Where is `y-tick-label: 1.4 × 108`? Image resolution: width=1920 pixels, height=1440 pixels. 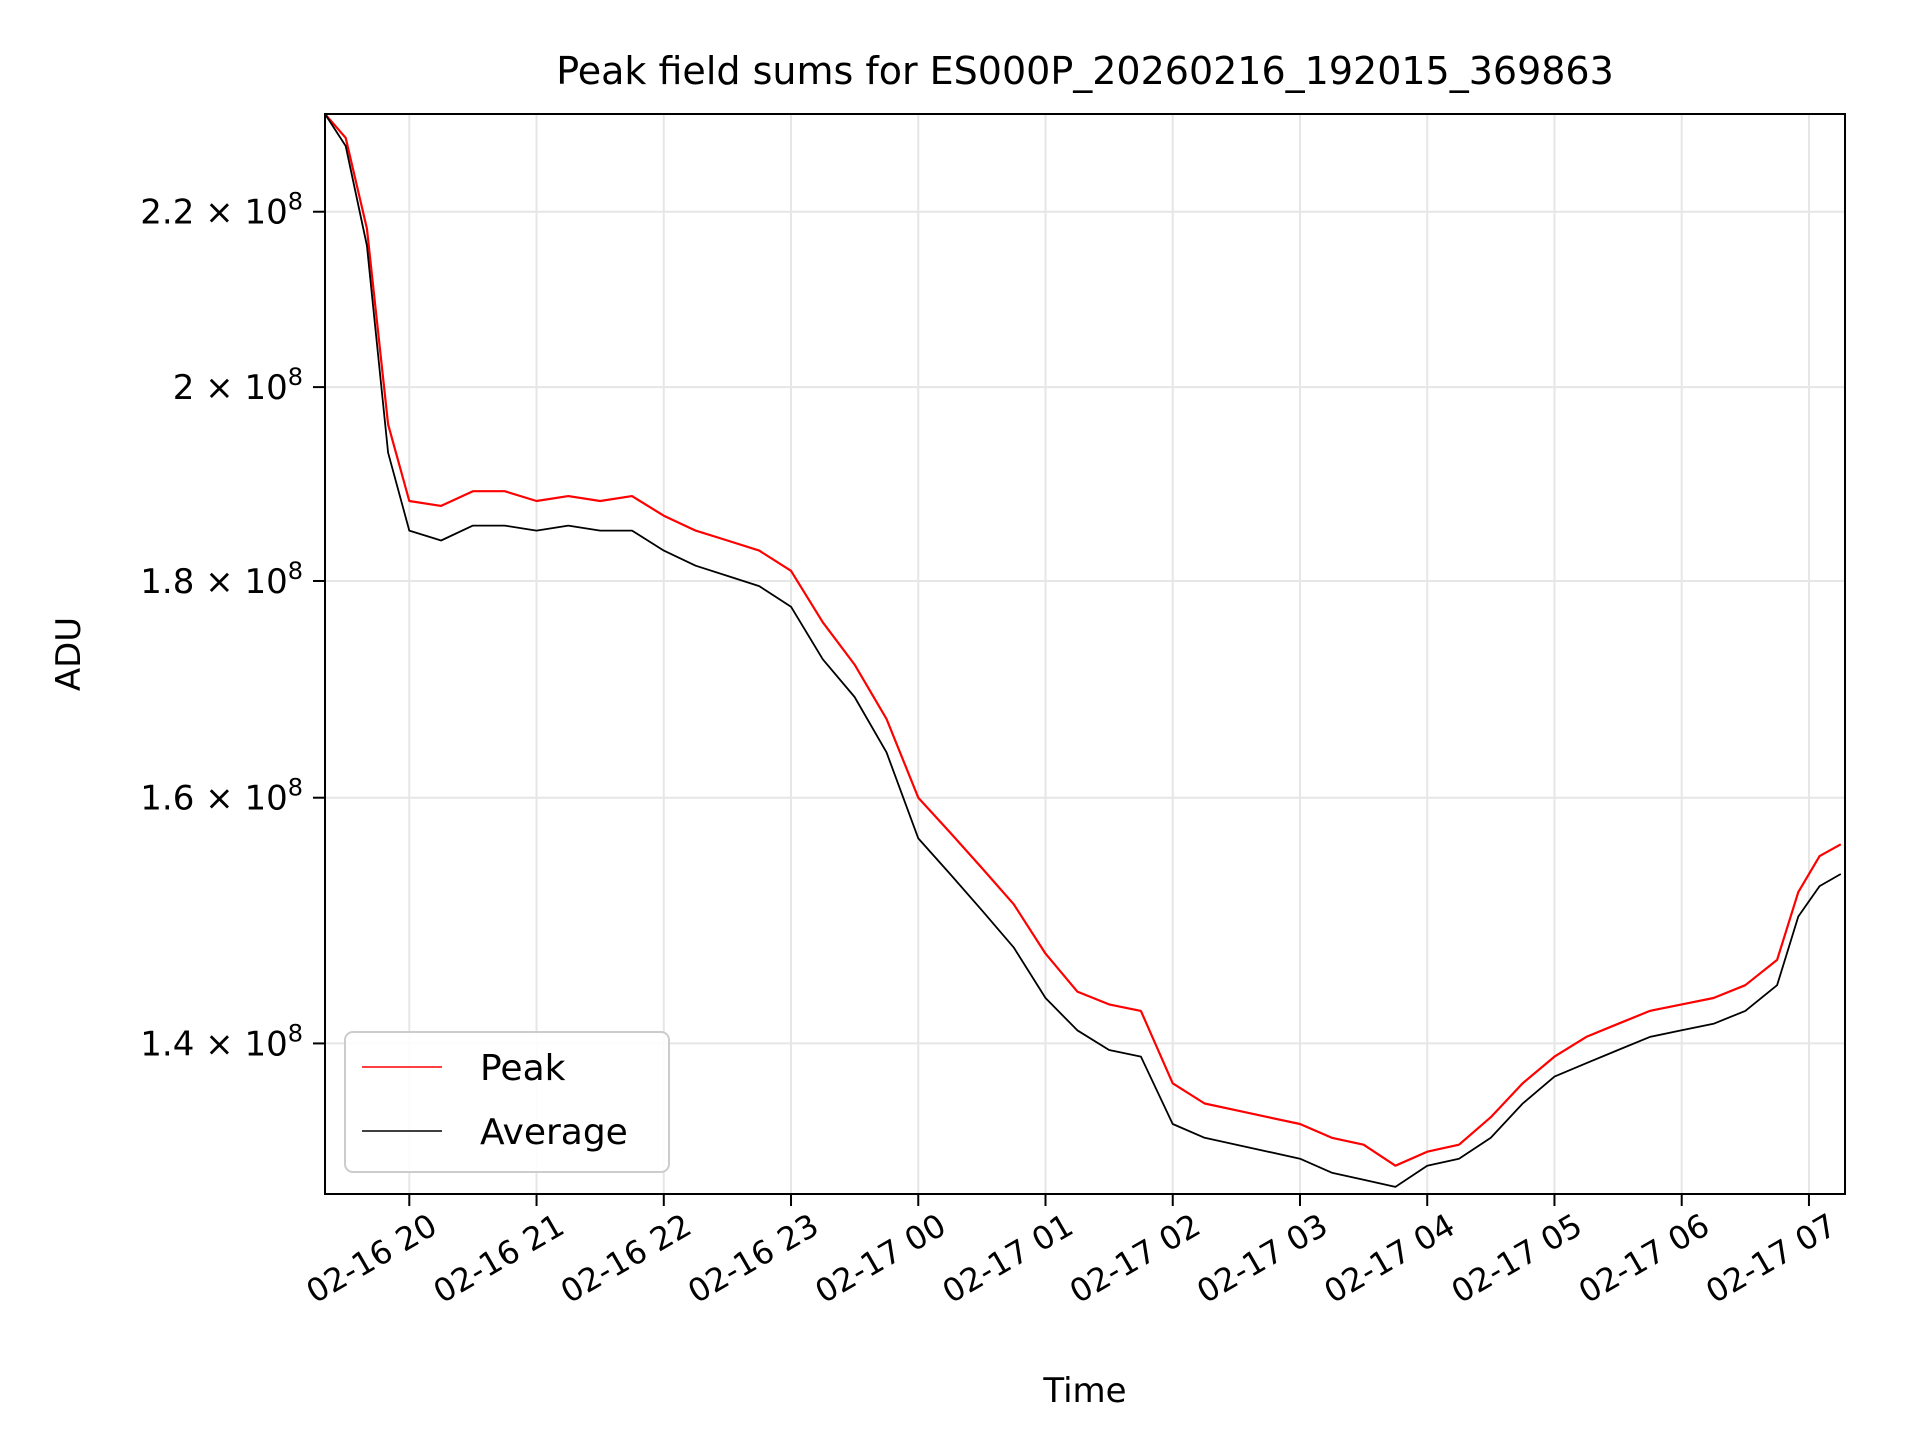
y-tick-label: 1.4 × 108 is located at coordinates (221, 1041).